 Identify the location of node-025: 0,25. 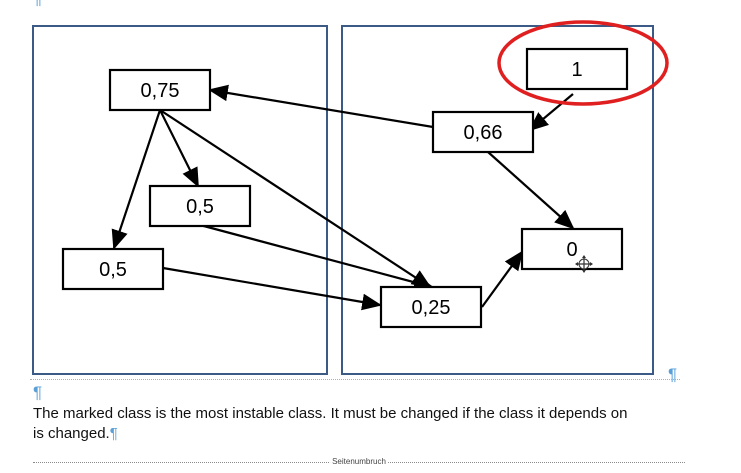
(431, 307).